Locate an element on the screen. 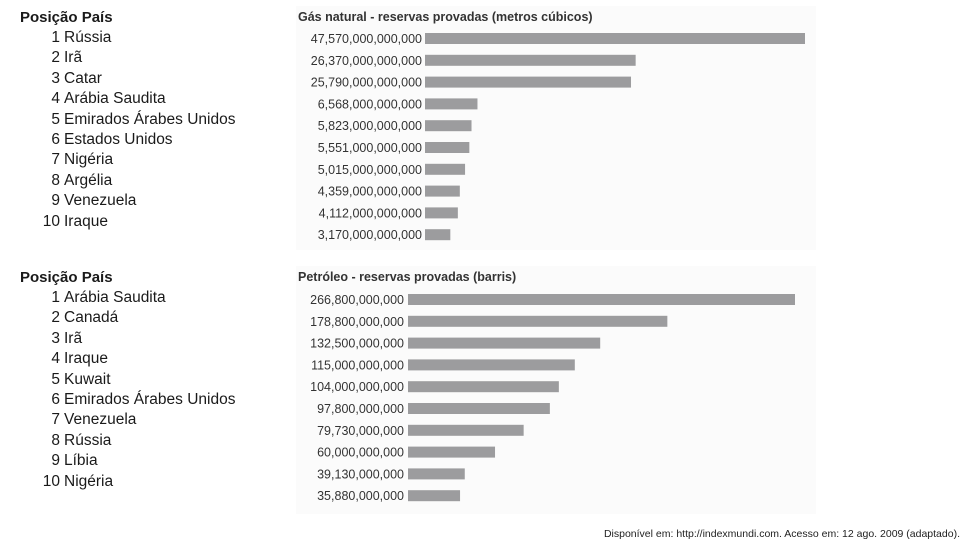 This screenshot has height=549, width=970. ranking-item: 7 Nigéria is located at coordinates (150, 160).